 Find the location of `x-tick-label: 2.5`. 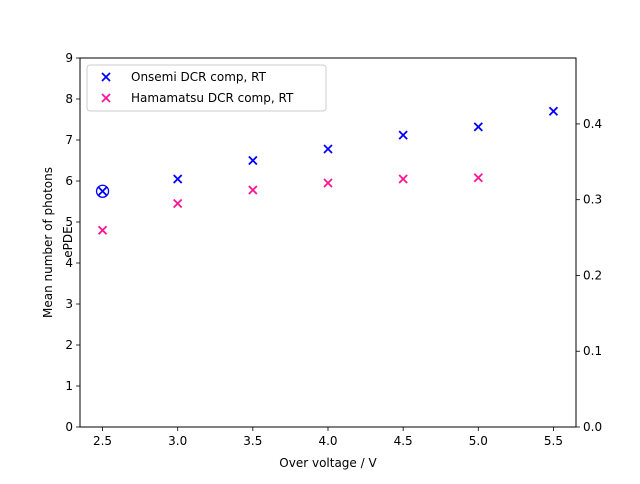

x-tick-label: 2.5 is located at coordinates (102, 441).